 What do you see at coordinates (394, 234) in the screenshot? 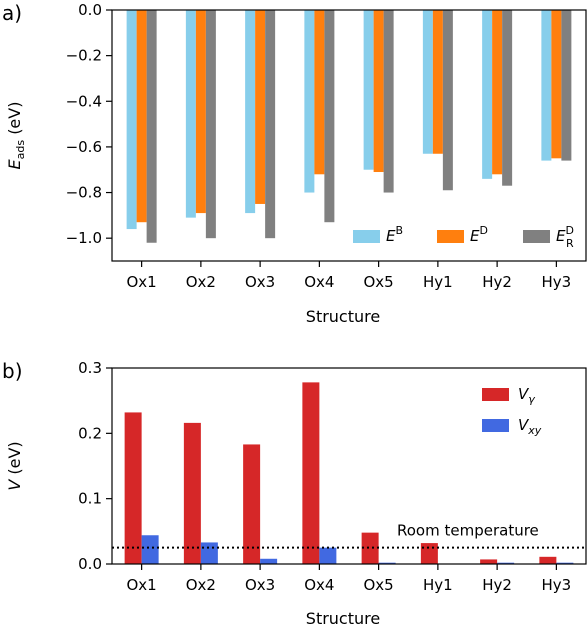
I see `legend-entry: EB` at bounding box center [394, 234].